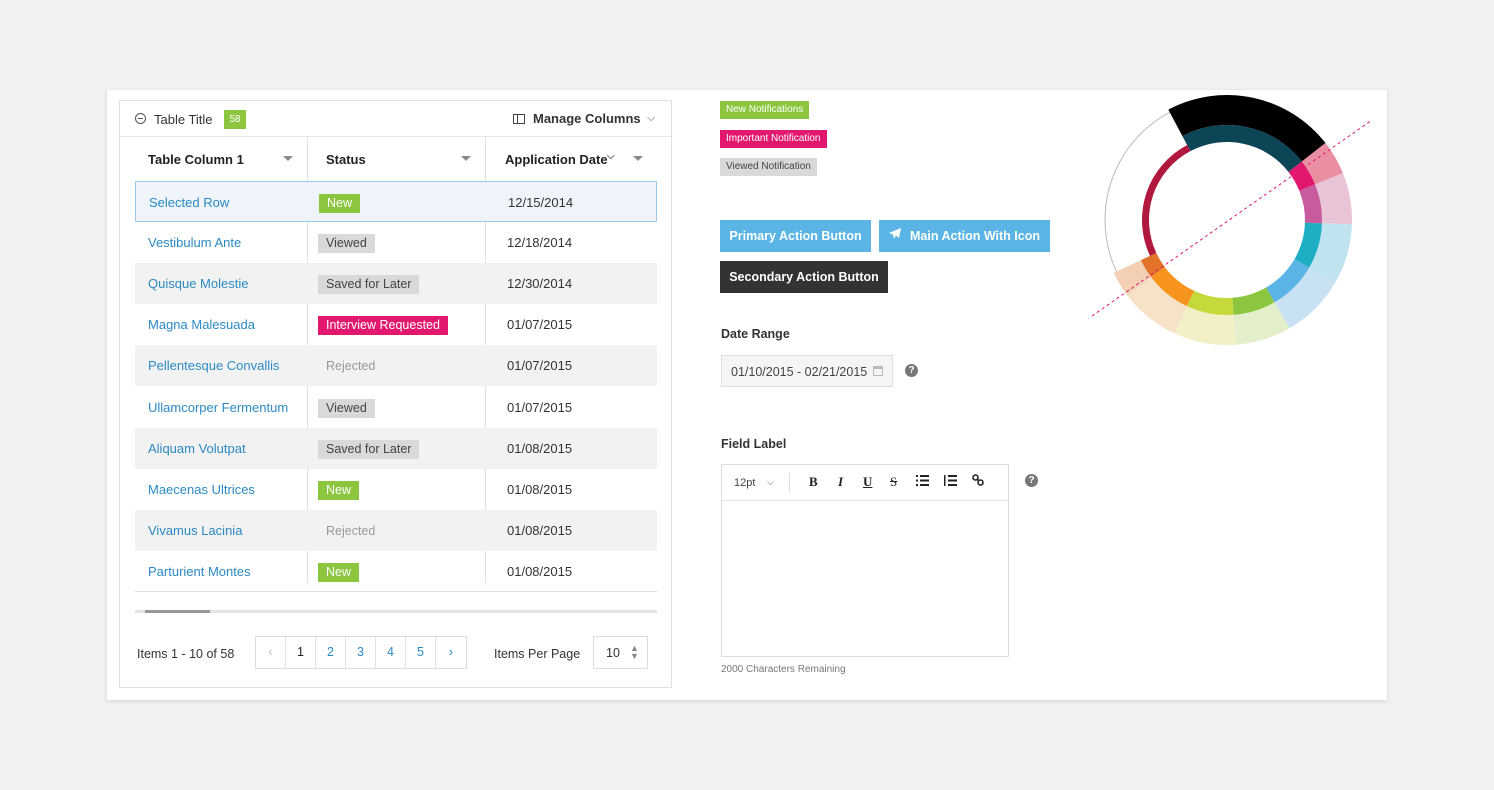 The width and height of the screenshot is (1494, 790). What do you see at coordinates (804, 277) in the screenshot?
I see `secondary-action-button: Secondary Action Button` at bounding box center [804, 277].